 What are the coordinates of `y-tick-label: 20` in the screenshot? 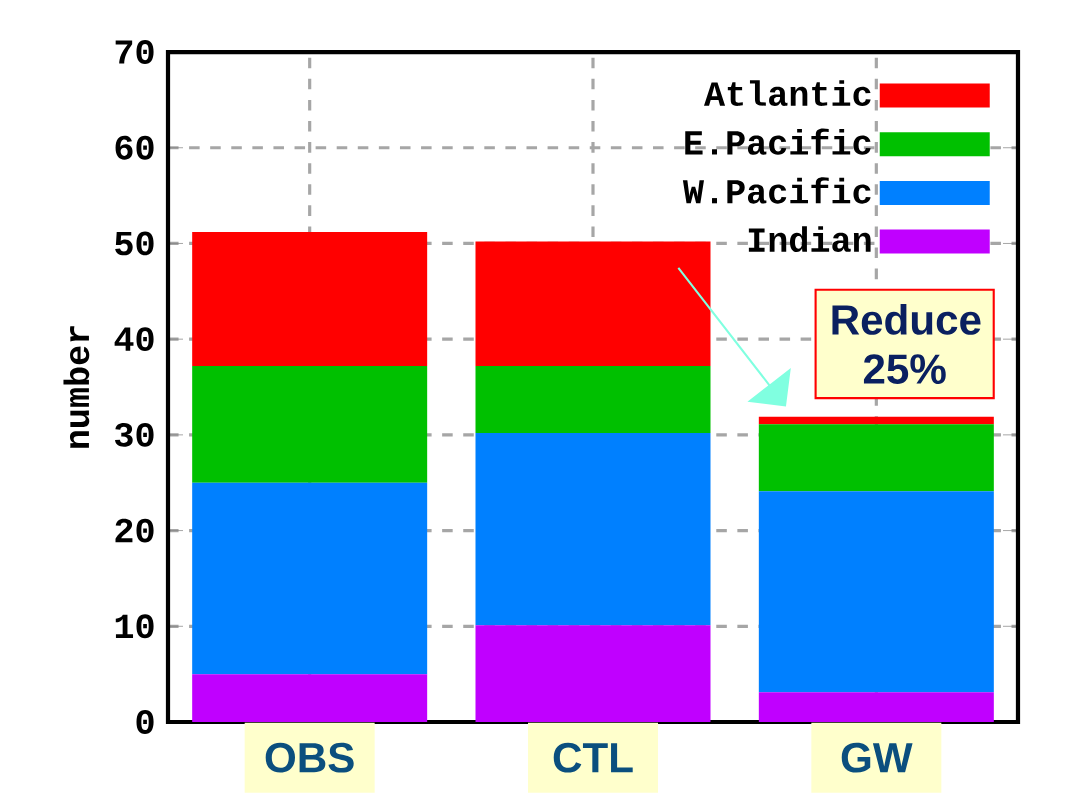 It's located at (134, 530).